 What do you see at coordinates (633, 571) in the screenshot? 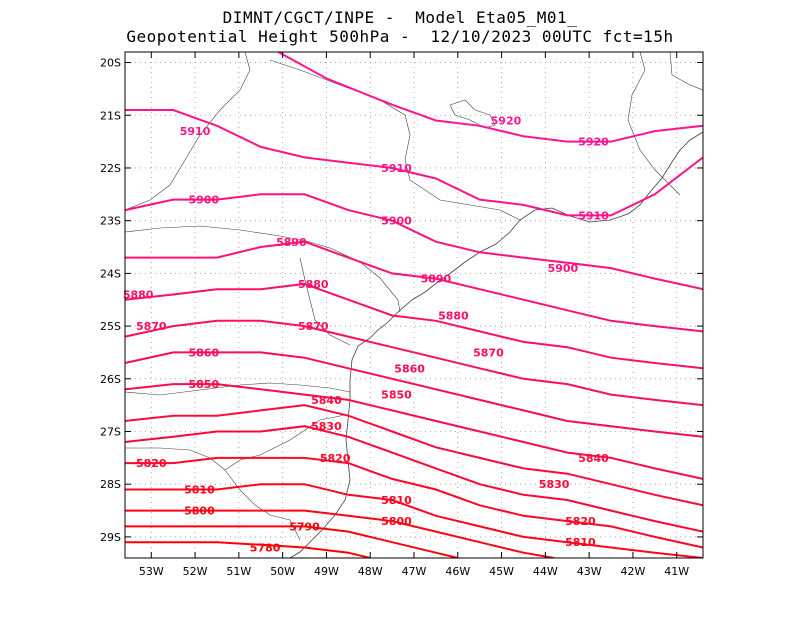
I see `x-tick-label: 42W` at bounding box center [633, 571].